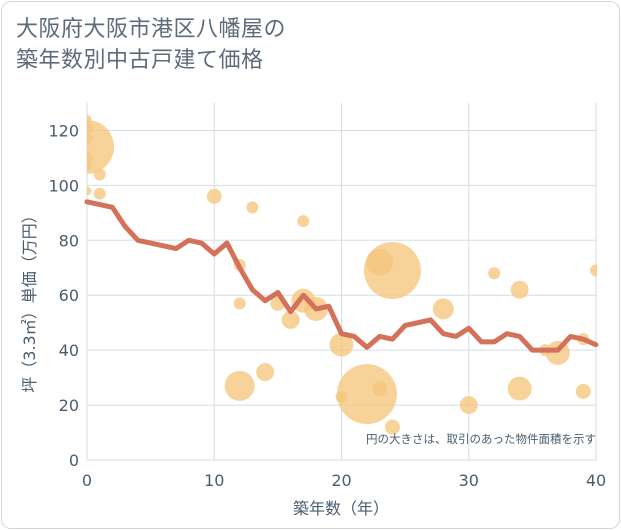 The width and height of the screenshot is (621, 530). I want to click on x-tick-label: 20, so click(341, 480).